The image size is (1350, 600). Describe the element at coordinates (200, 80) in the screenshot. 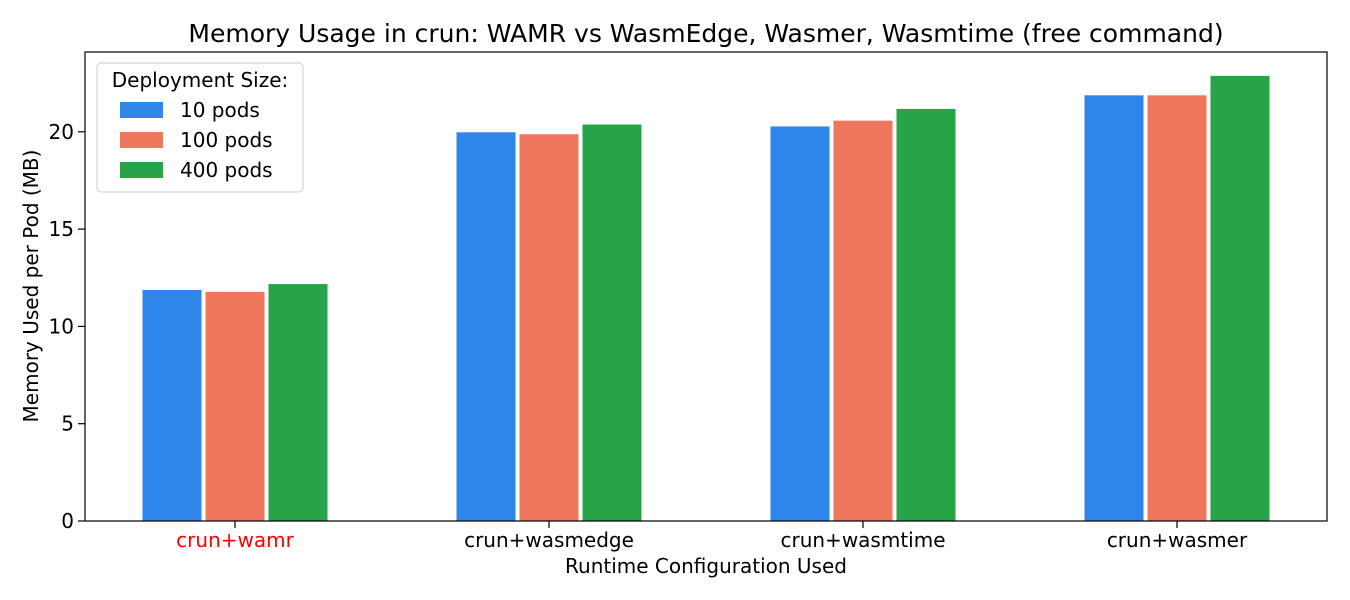

I see `legend-title: Deployment Size:` at that location.